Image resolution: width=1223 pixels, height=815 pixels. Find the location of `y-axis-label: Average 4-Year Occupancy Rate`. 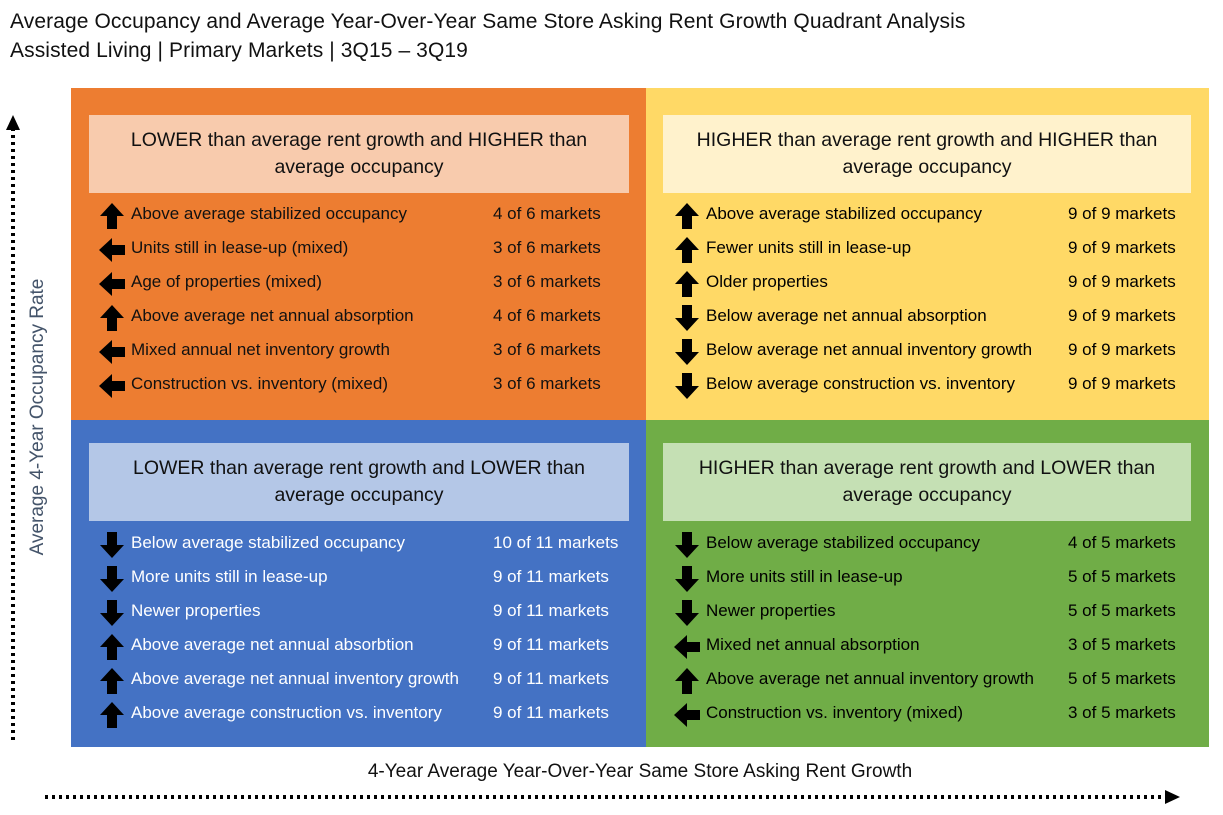

y-axis-label: Average 4-Year Occupancy Rate is located at coordinates (37, 417).